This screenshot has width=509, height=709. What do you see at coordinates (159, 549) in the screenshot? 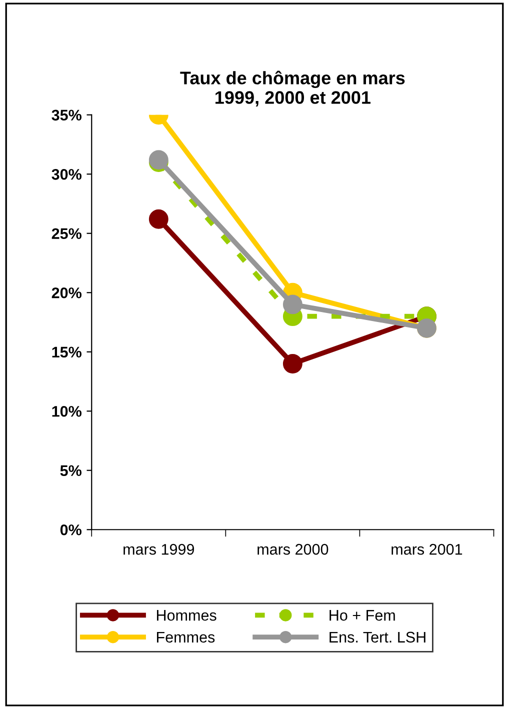
I see `x-tick-label: mars 1999` at bounding box center [159, 549].